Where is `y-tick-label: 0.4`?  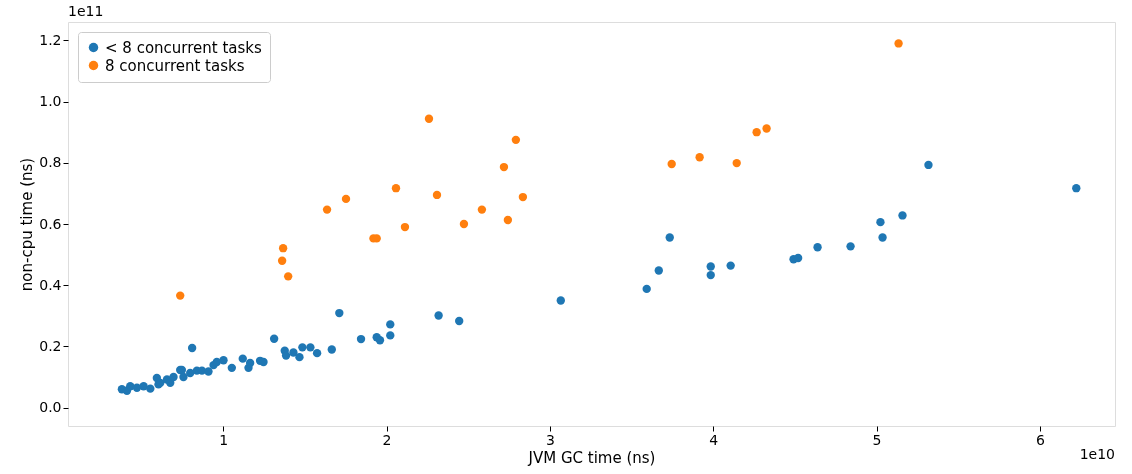 y-tick-label: 0.4 is located at coordinates (50, 284).